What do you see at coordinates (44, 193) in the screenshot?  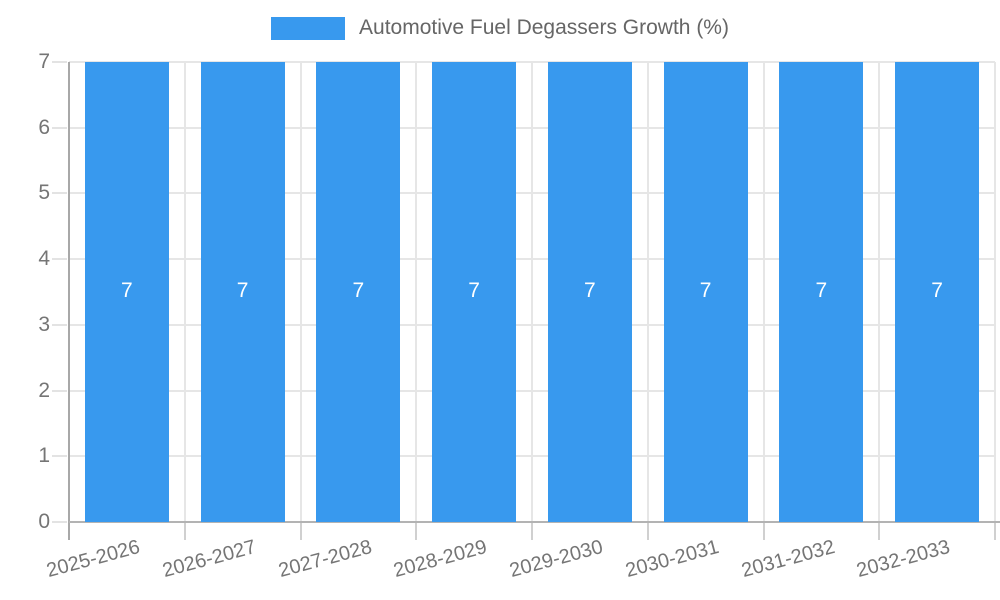 I see `y-axis-tick-label: 5` at bounding box center [44, 193].